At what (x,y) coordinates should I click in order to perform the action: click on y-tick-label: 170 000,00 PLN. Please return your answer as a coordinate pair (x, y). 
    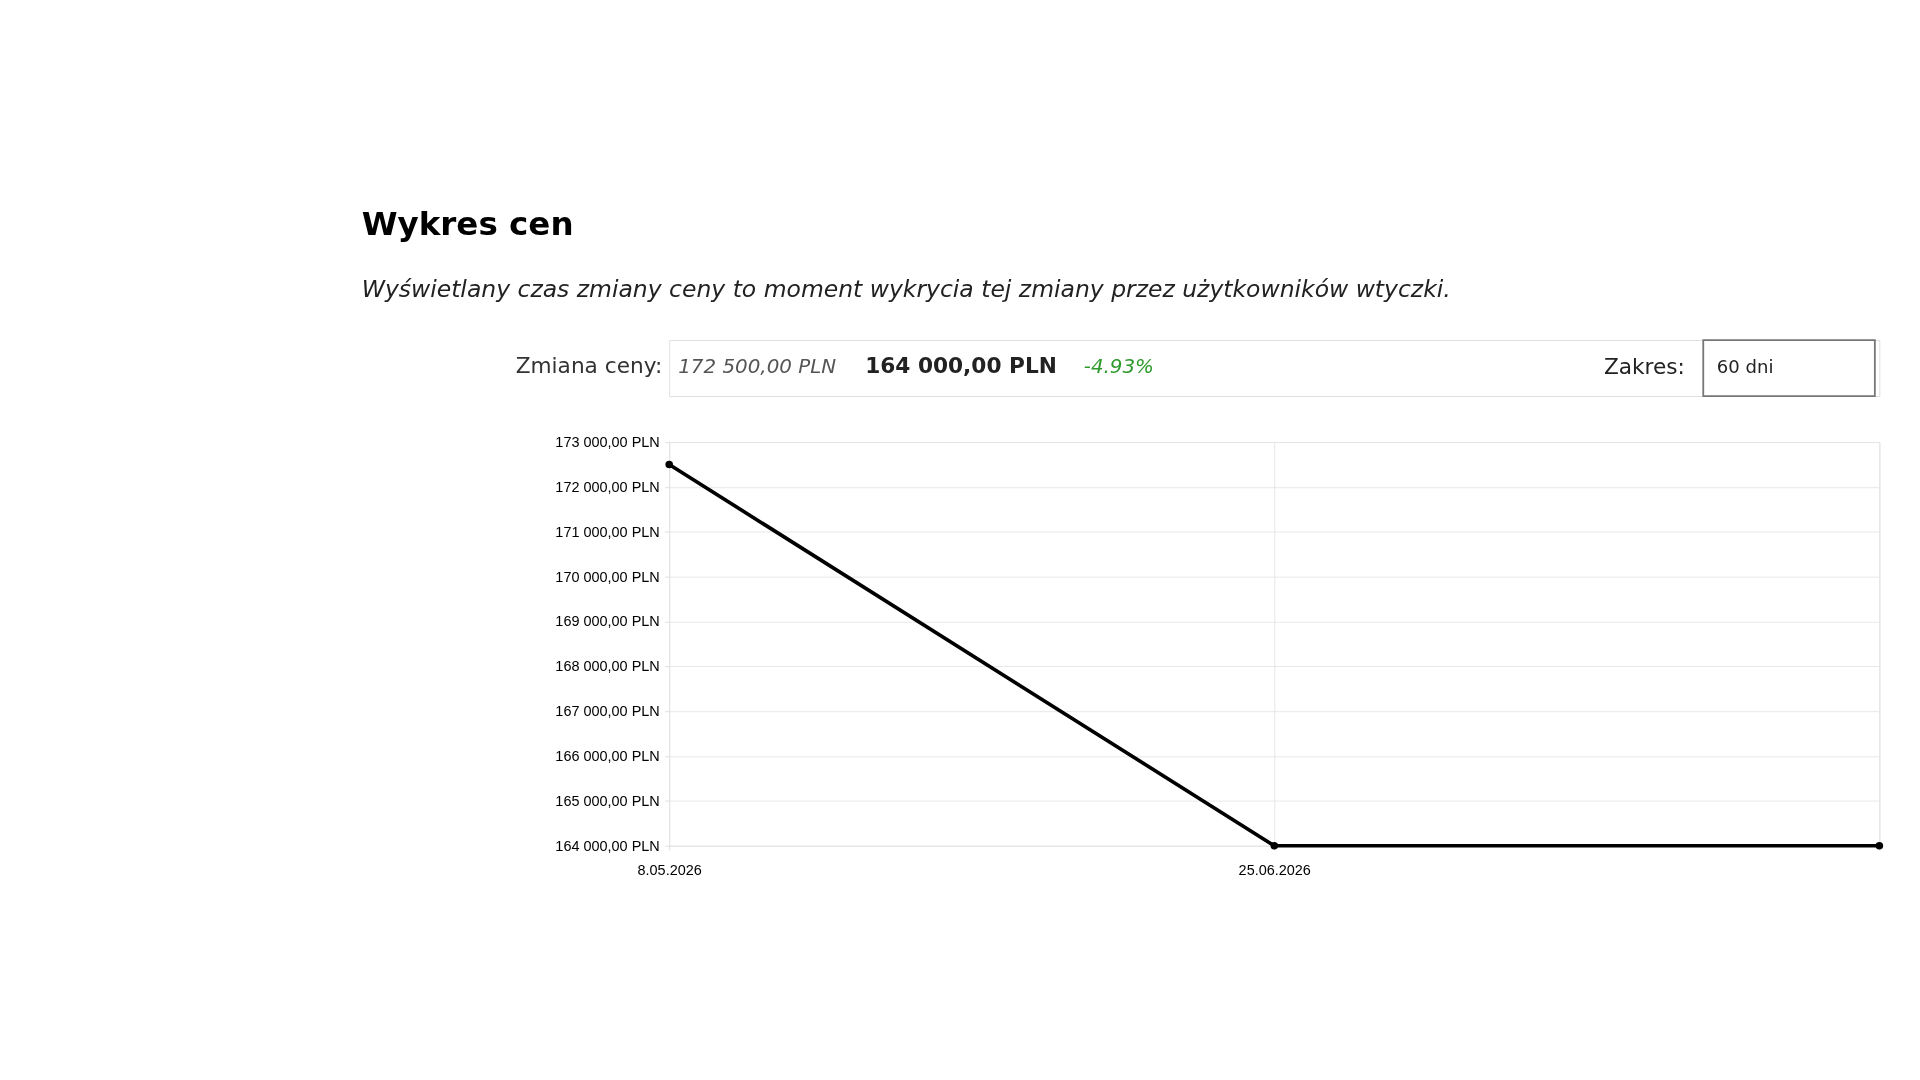
    Looking at the image, I should click on (607, 576).